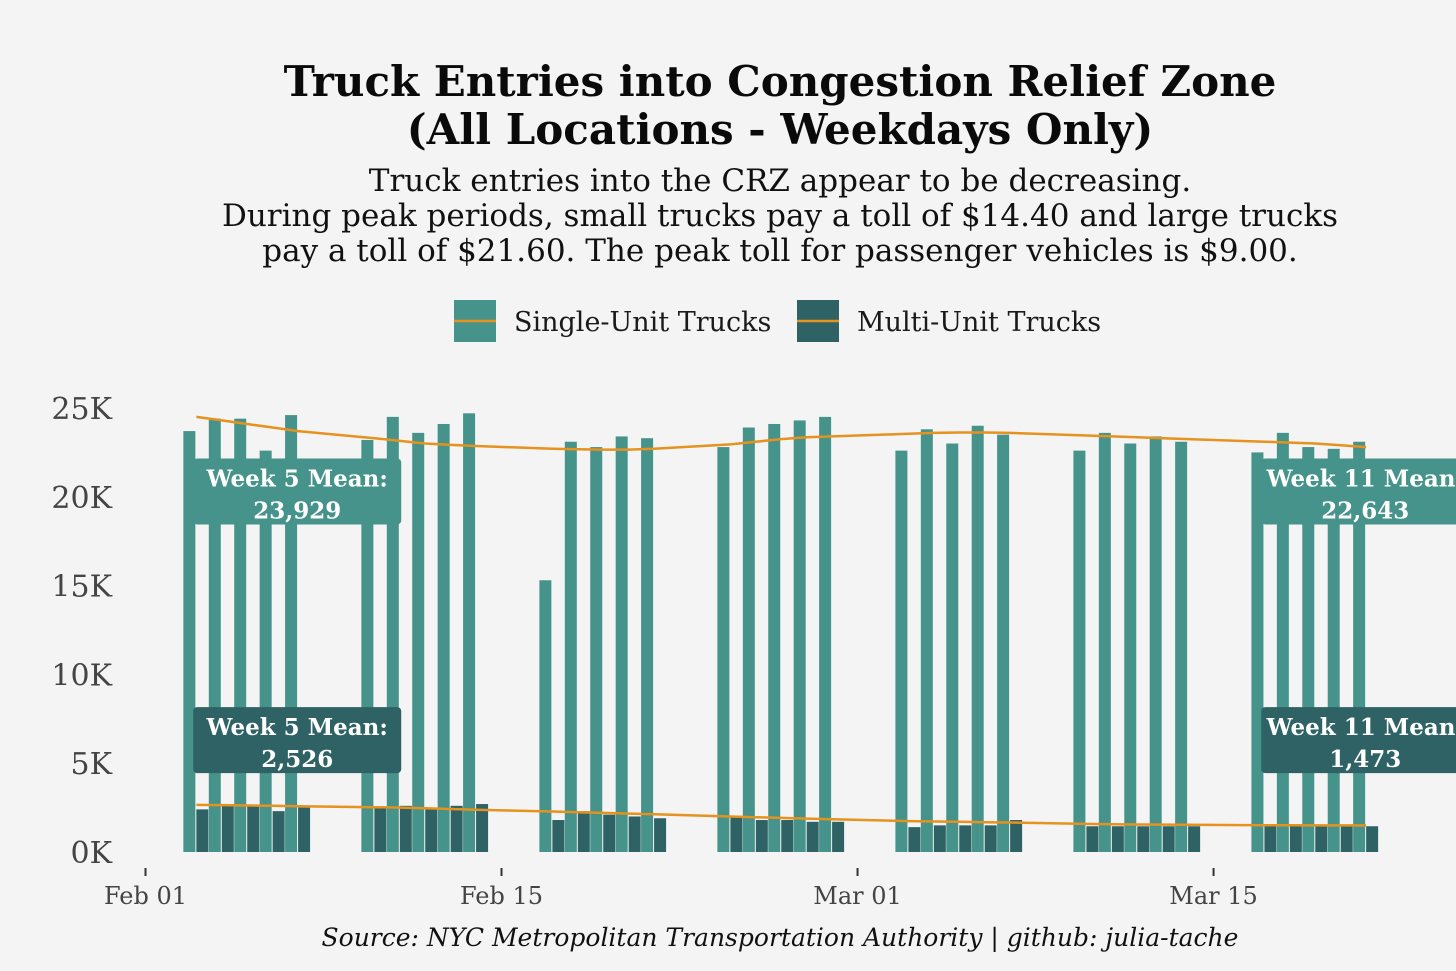 The height and width of the screenshot is (971, 1456). I want to click on x-tick-label: Mar 15, so click(1213, 896).